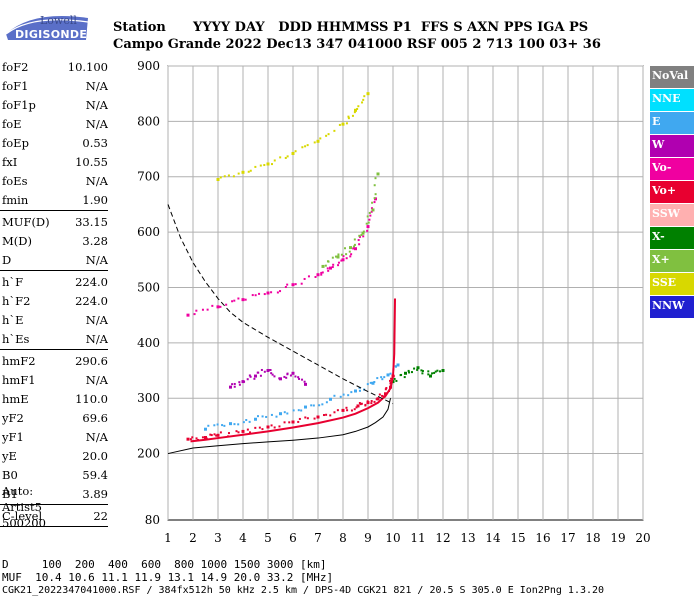  I want to click on param-value: 69.6, so click(95, 418).